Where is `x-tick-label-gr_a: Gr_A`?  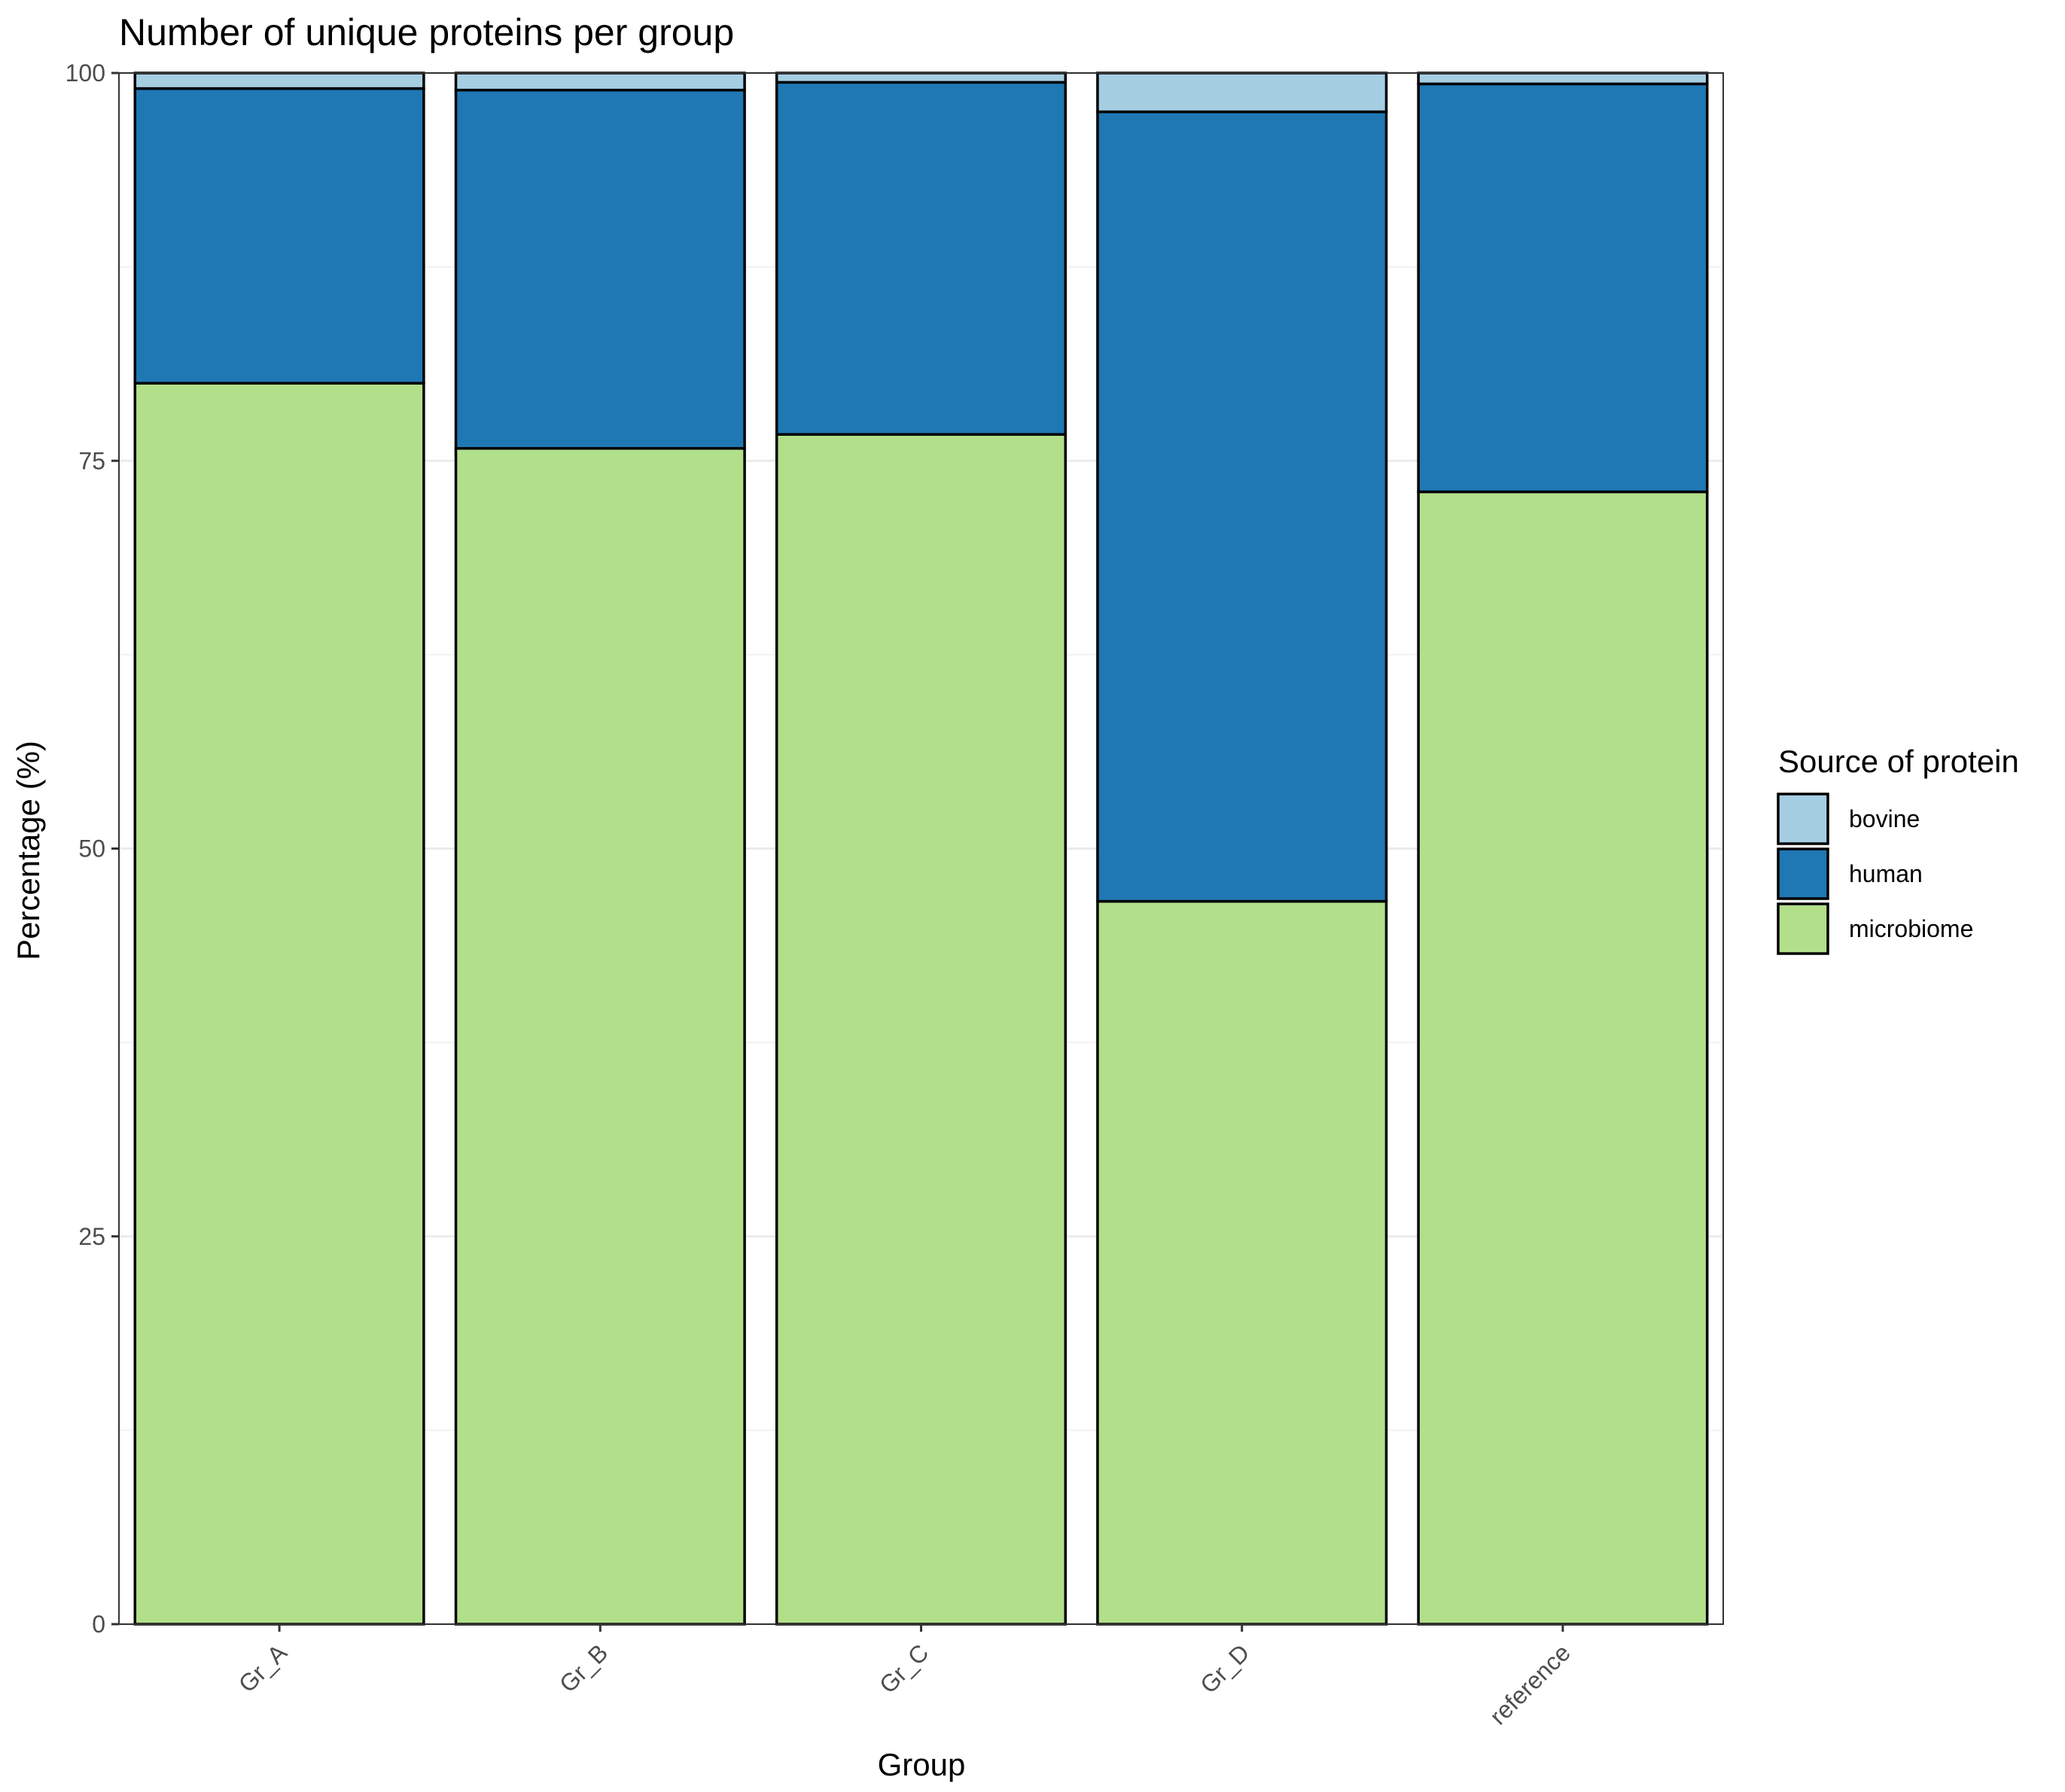 x-tick-label-gr_a: Gr_A is located at coordinates (263, 1668).